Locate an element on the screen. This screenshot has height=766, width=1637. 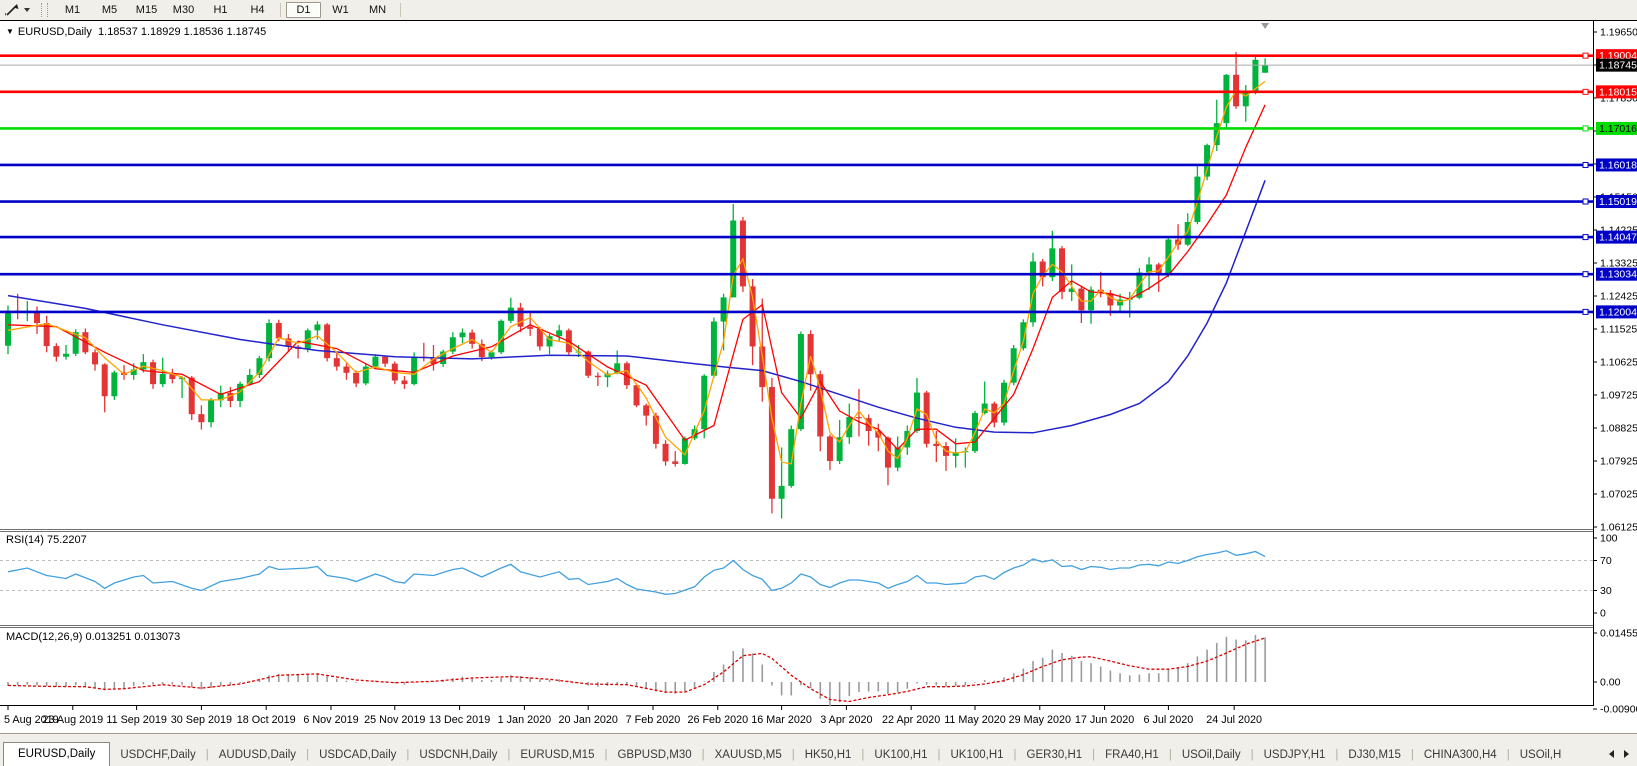
tab-scroll-left-icon is located at coordinates (1611, 754).